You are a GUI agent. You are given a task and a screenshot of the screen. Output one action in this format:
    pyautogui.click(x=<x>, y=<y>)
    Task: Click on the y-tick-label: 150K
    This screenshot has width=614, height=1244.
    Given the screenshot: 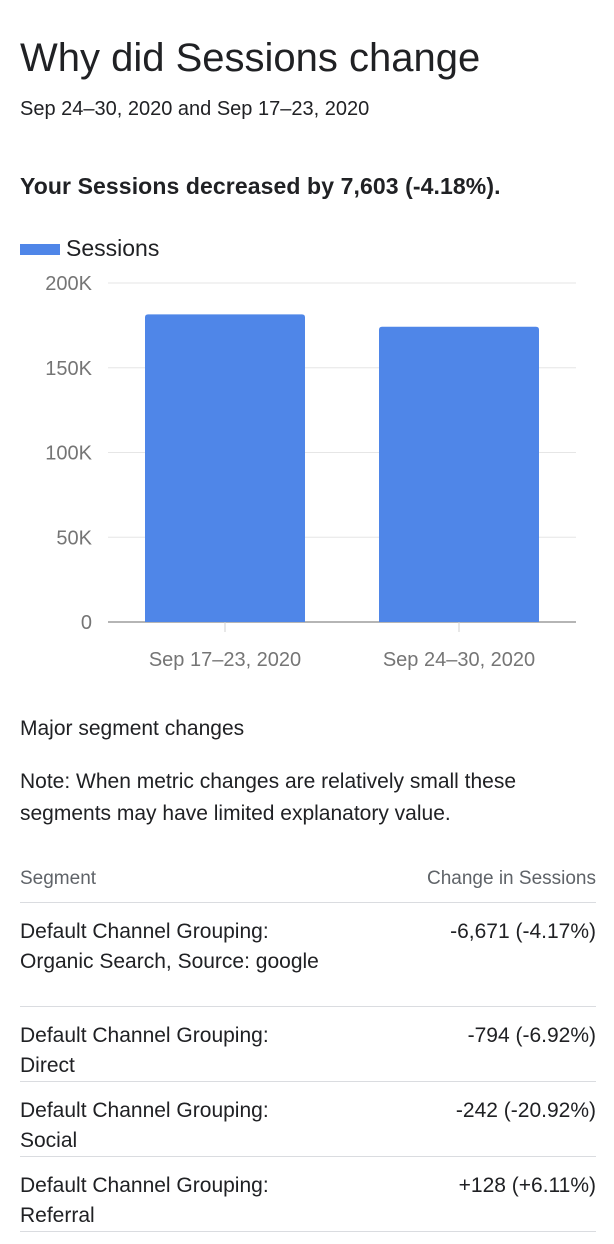 What is the action you would take?
    pyautogui.click(x=68, y=369)
    